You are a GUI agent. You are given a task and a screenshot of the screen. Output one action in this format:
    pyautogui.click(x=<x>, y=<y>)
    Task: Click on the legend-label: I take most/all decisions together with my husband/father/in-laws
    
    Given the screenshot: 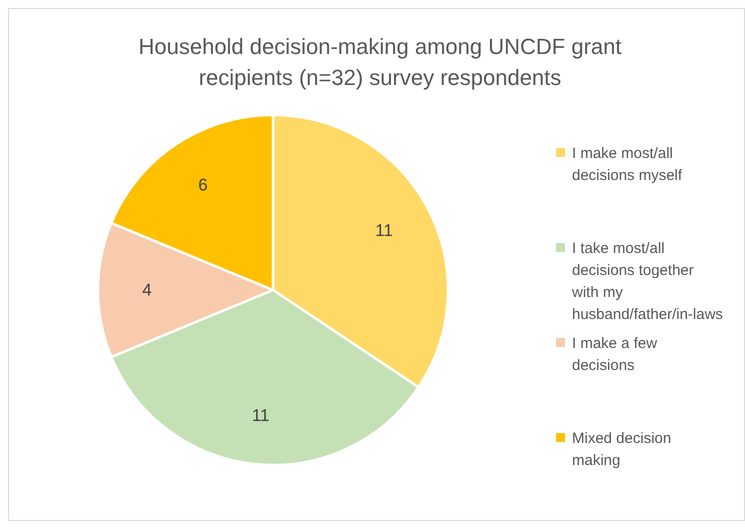 What is the action you would take?
    pyautogui.click(x=647, y=281)
    